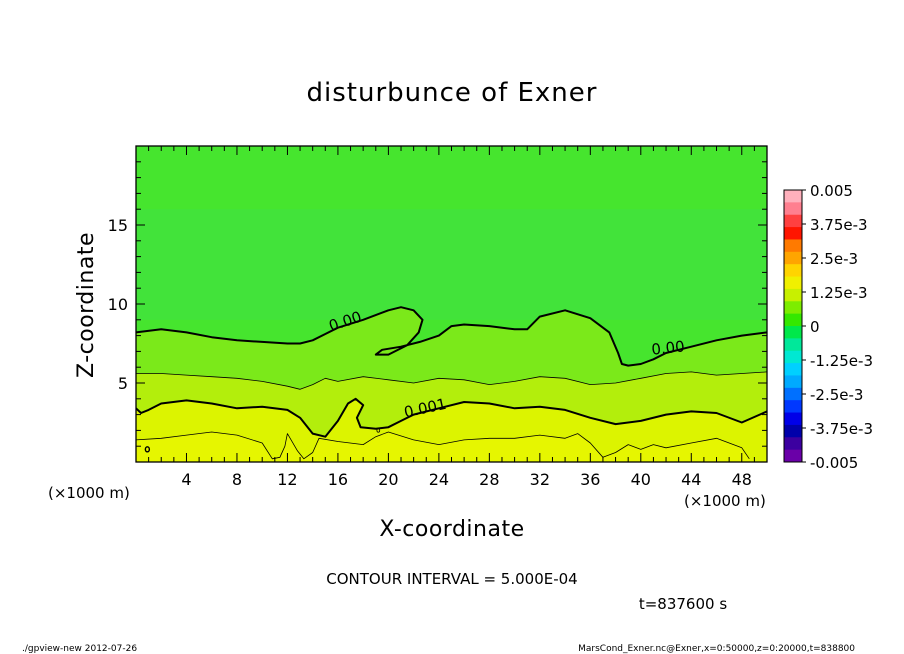  Describe the element at coordinates (451, 264) in the screenshot. I see `field-band-upper-light` at that location.